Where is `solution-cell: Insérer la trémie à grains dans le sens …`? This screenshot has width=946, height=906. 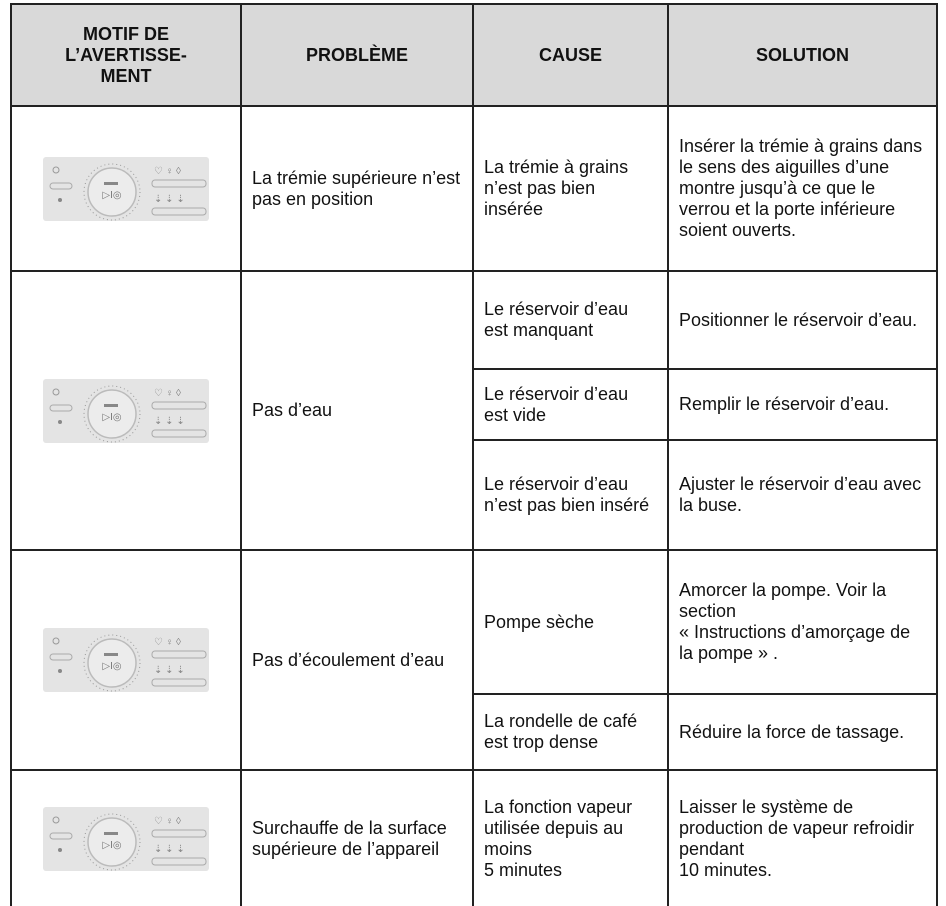 solution-cell: Insérer la trémie à grains dans le sens … is located at coordinates (802, 188).